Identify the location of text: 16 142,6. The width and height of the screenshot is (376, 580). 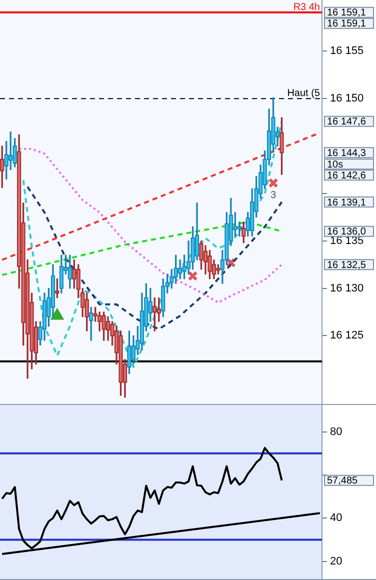
(346, 176).